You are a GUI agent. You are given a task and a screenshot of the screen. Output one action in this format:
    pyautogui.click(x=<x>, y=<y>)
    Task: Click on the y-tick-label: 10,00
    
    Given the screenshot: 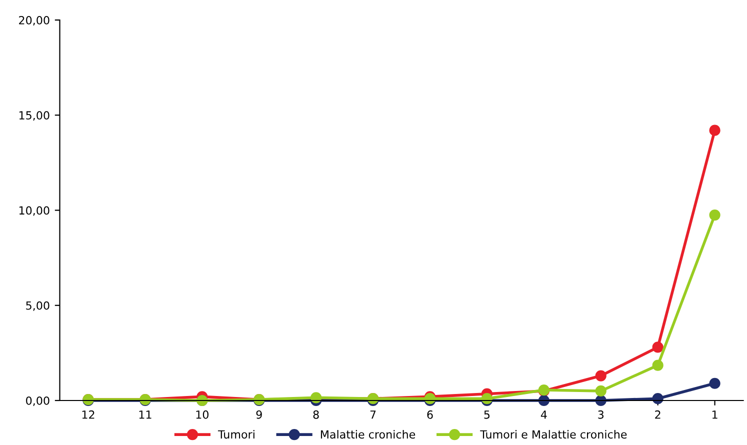 What is the action you would take?
    pyautogui.click(x=34, y=211)
    